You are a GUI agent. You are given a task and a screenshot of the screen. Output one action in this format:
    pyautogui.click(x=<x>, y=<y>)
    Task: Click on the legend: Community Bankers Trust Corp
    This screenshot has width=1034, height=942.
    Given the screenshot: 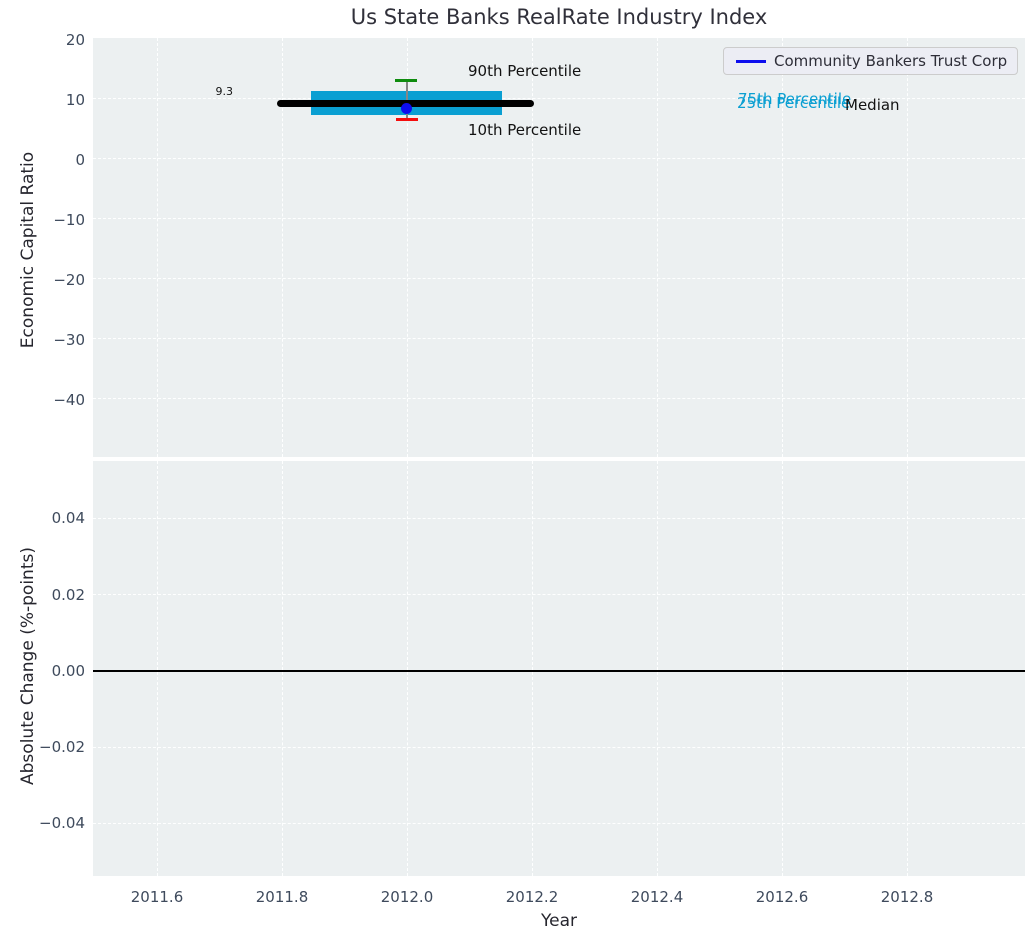 What is the action you would take?
    pyautogui.click(x=870, y=61)
    